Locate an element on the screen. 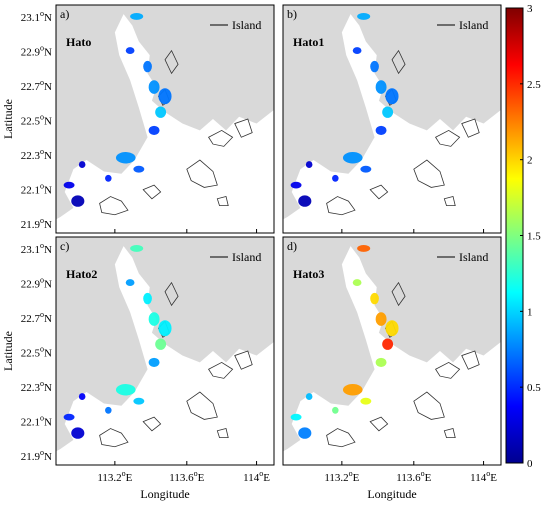 The height and width of the screenshot is (505, 550). colorbar-tick-label: 0.5 is located at coordinates (534, 388).